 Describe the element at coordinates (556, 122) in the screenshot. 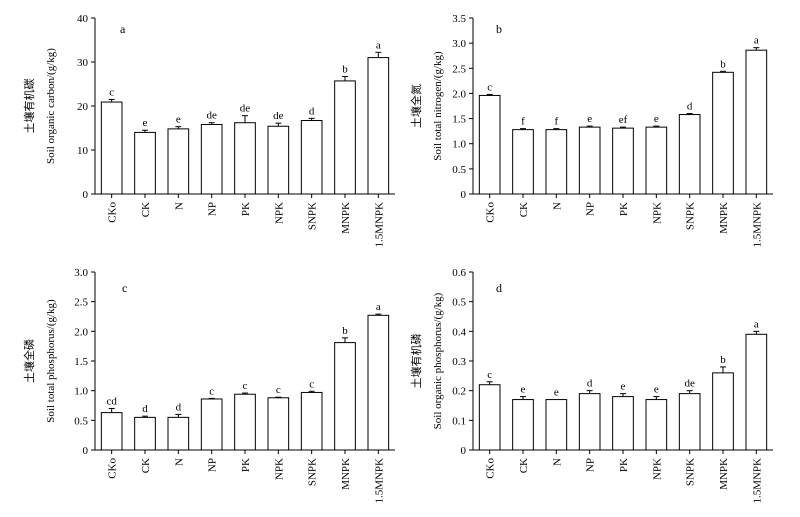

I see `significance-label: f` at that location.